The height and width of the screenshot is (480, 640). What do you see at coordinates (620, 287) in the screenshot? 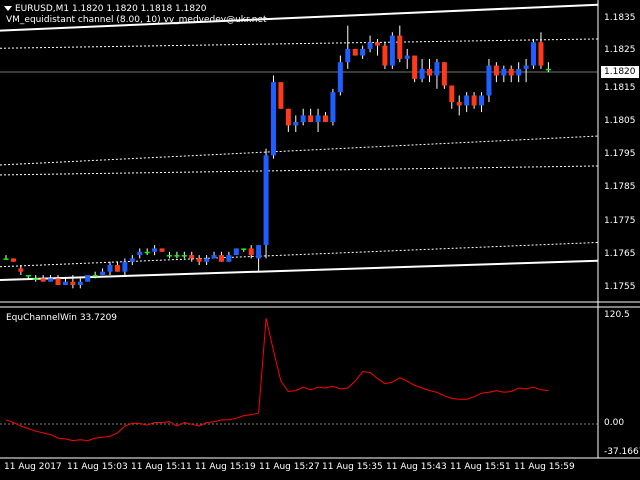
I see `price-tick: 1.1755` at bounding box center [620, 287].